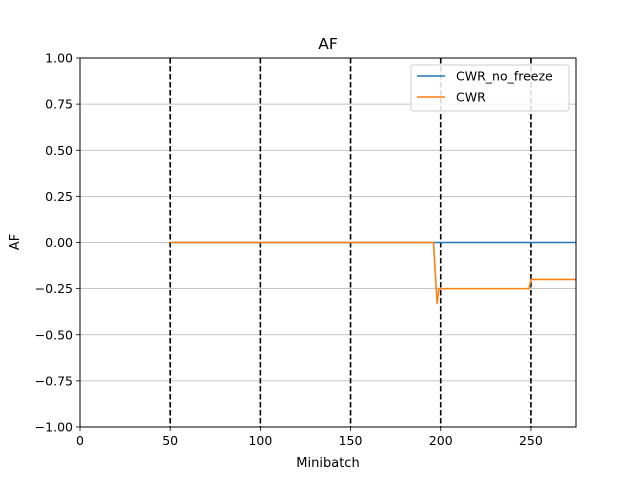  I want to click on x-axis-label: Minibatch, so click(327, 463).